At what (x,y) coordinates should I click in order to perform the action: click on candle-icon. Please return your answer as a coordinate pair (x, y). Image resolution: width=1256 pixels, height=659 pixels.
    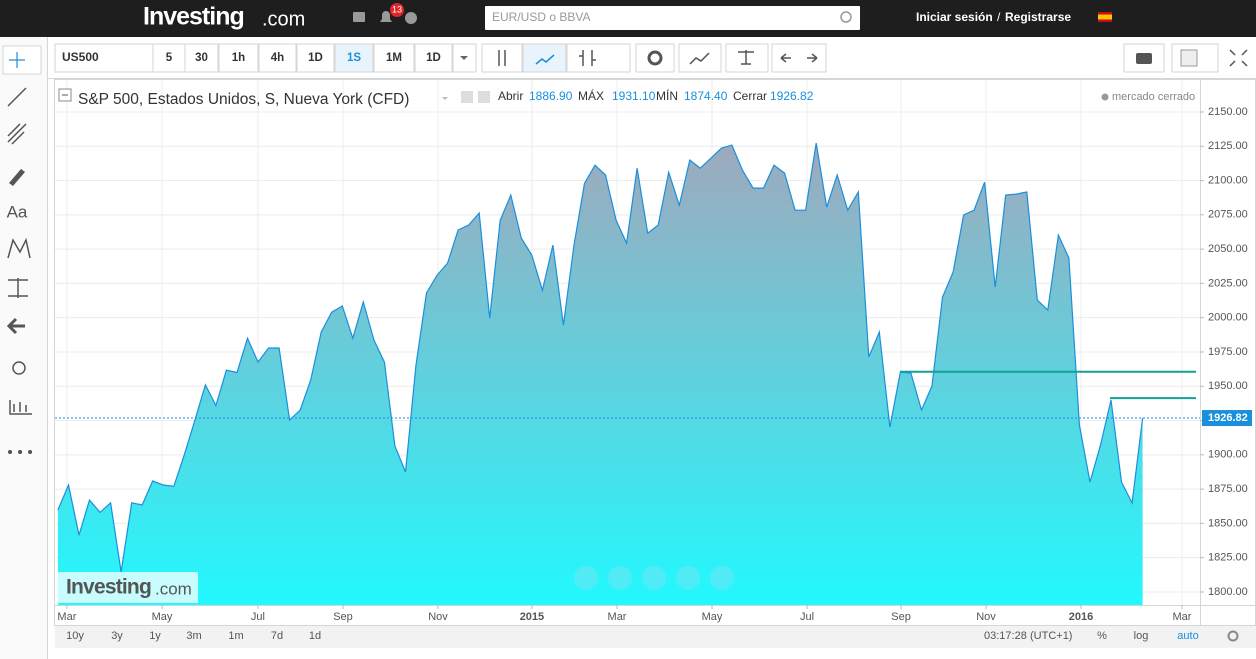
    Looking at the image, I should click on (502, 58).